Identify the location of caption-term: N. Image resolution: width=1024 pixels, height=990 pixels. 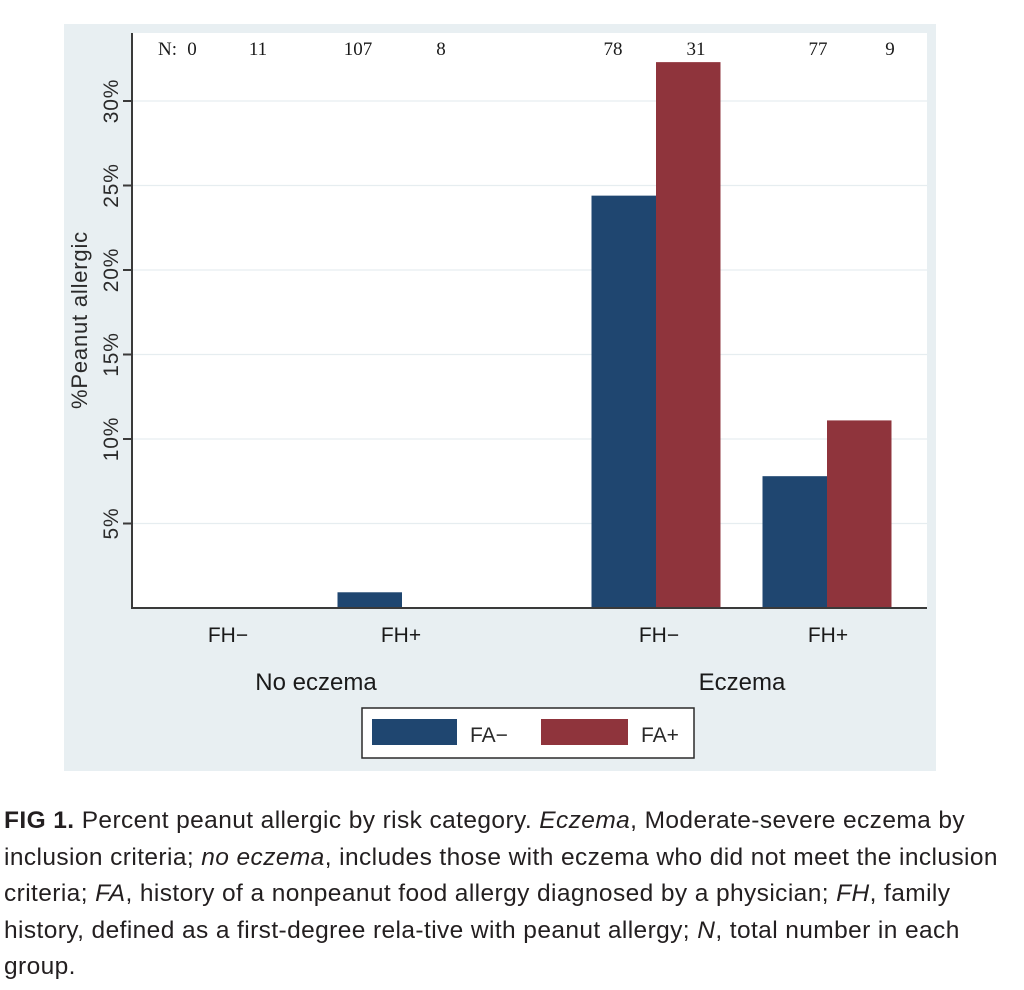
(706, 930).